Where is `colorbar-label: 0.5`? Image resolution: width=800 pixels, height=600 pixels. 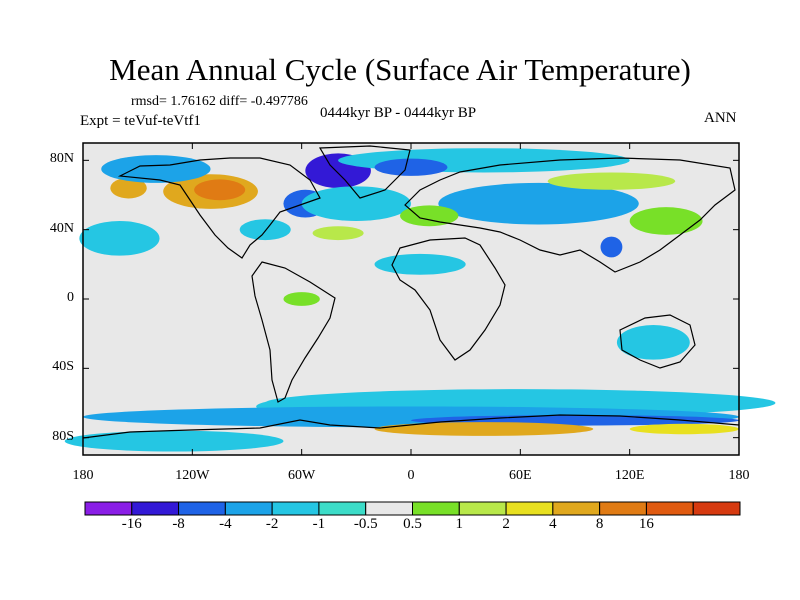
colorbar-label: 0.5 is located at coordinates (412, 524).